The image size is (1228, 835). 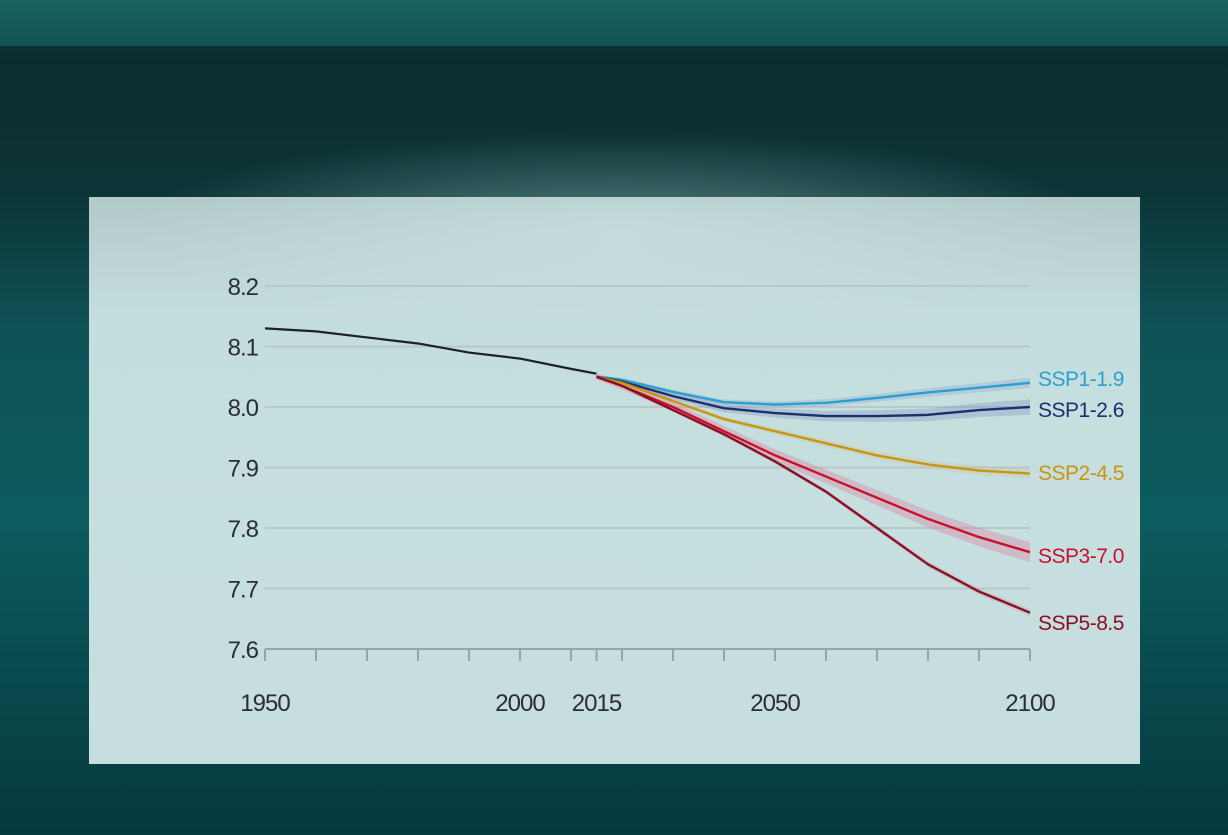 I want to click on y-tick-label: 8.1, so click(x=243, y=348).